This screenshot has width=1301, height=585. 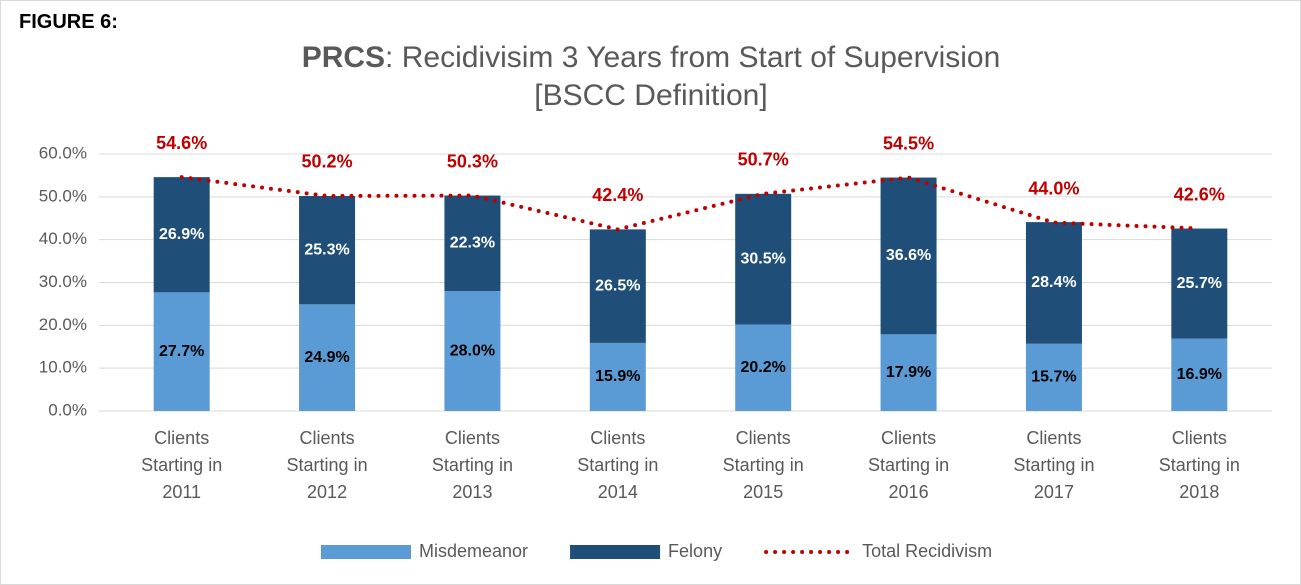 I want to click on data-label: 25.7%, so click(x=1199, y=283).